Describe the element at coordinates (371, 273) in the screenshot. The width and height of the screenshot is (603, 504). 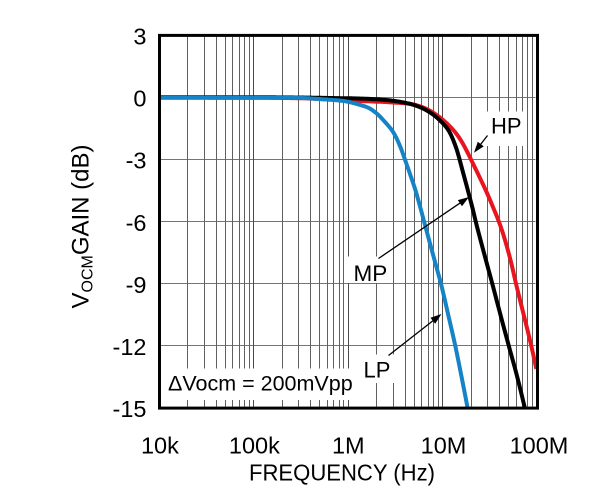
I see `svg-text: MP` at that location.